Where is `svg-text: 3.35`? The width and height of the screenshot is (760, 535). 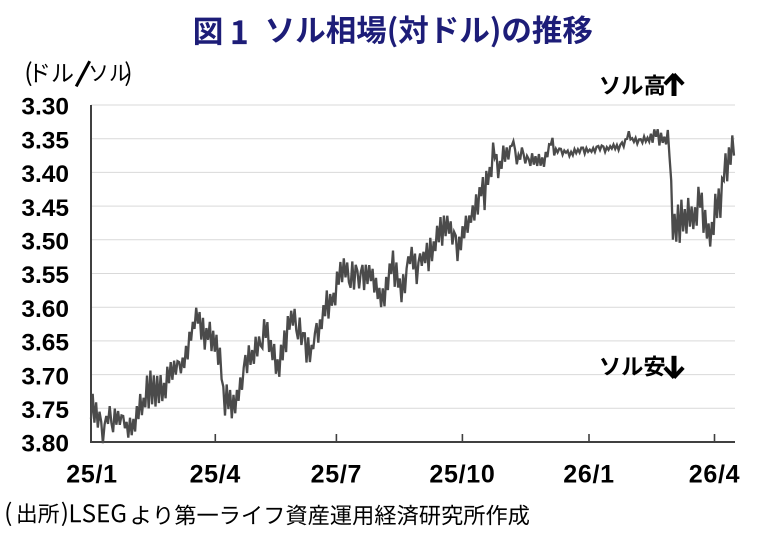 svg-text: 3.35 is located at coordinates (45, 140).